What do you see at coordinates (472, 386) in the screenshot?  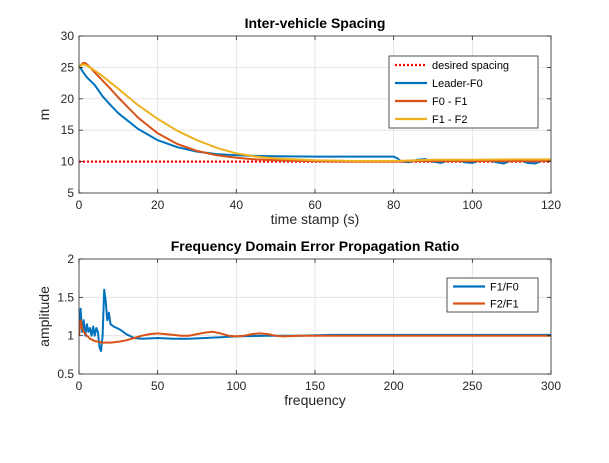 I see `x-tick-label: 250` at bounding box center [472, 386].